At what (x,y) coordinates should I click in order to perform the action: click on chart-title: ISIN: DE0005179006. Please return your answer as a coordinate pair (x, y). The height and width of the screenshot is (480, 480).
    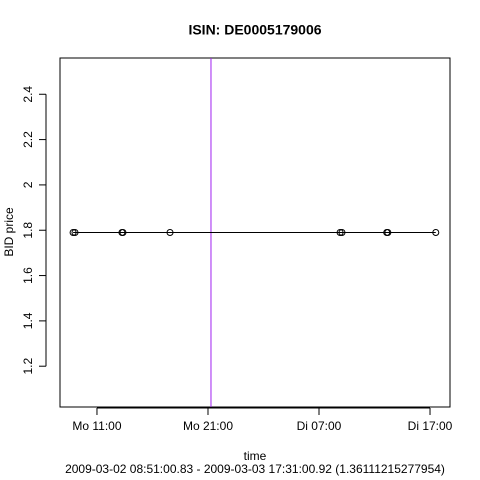
    Looking at the image, I should click on (254, 30).